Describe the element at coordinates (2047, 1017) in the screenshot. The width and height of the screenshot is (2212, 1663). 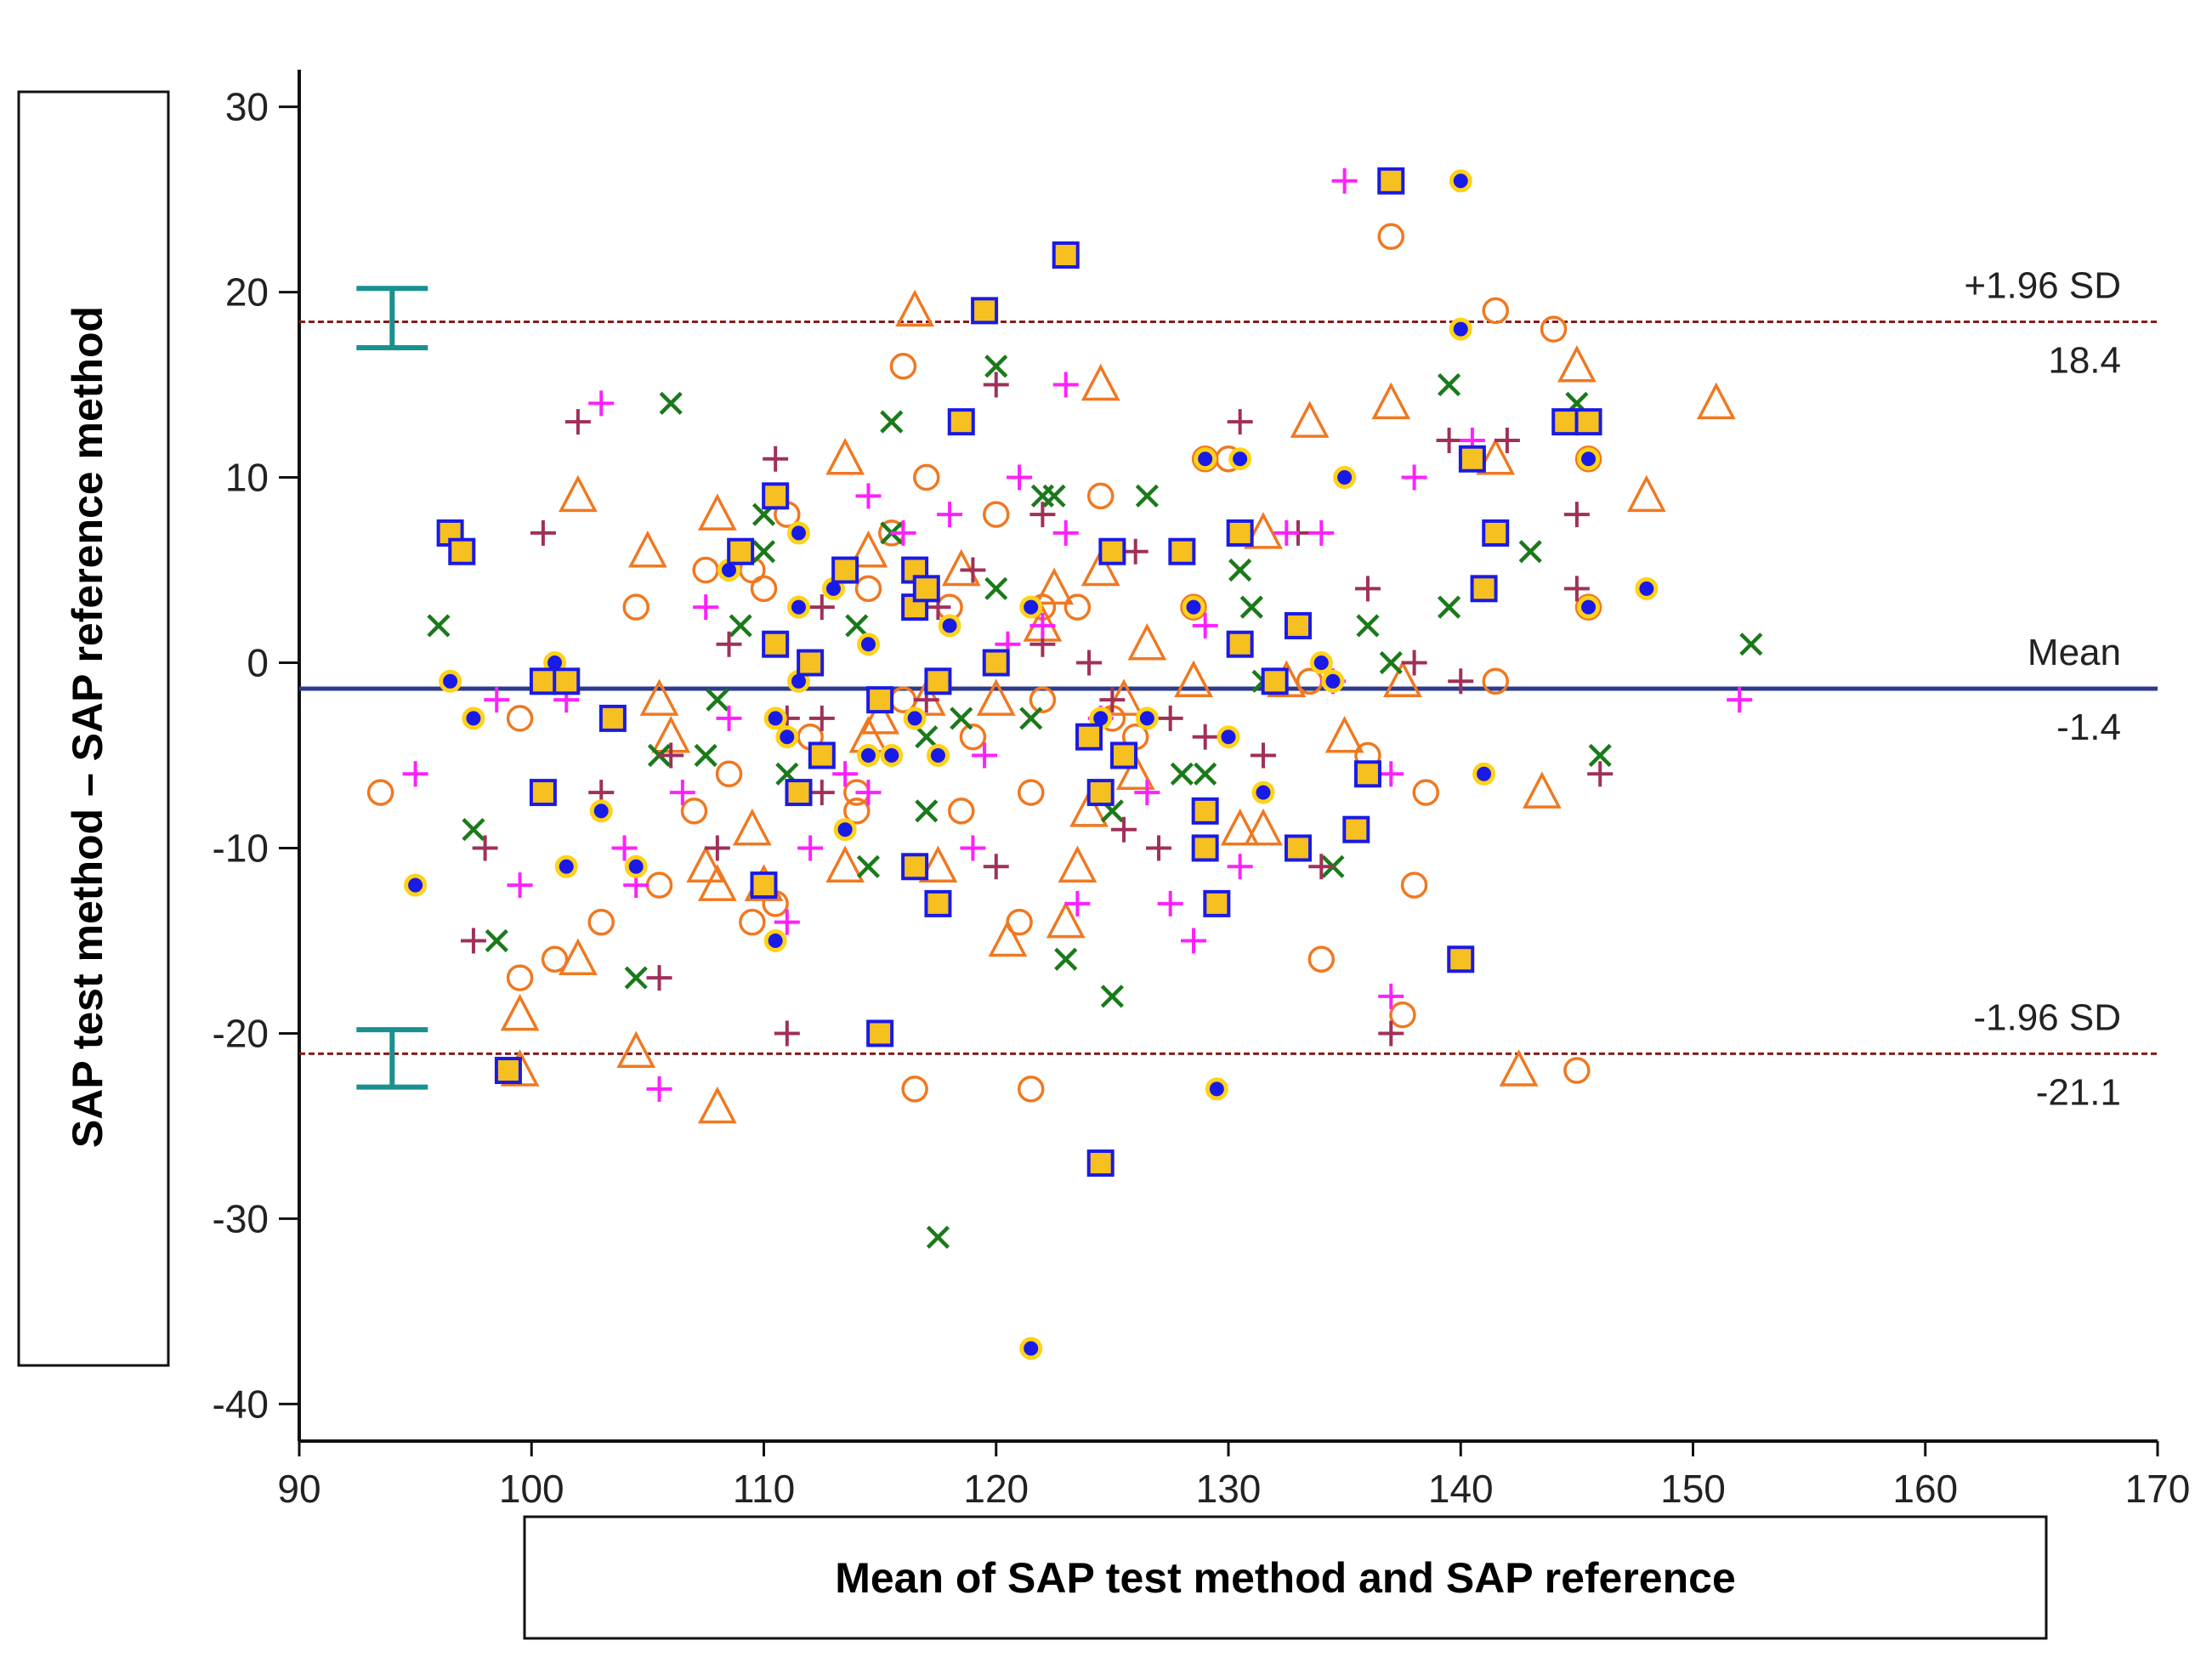
I see `lower-limit-label: -1.96 SD` at that location.